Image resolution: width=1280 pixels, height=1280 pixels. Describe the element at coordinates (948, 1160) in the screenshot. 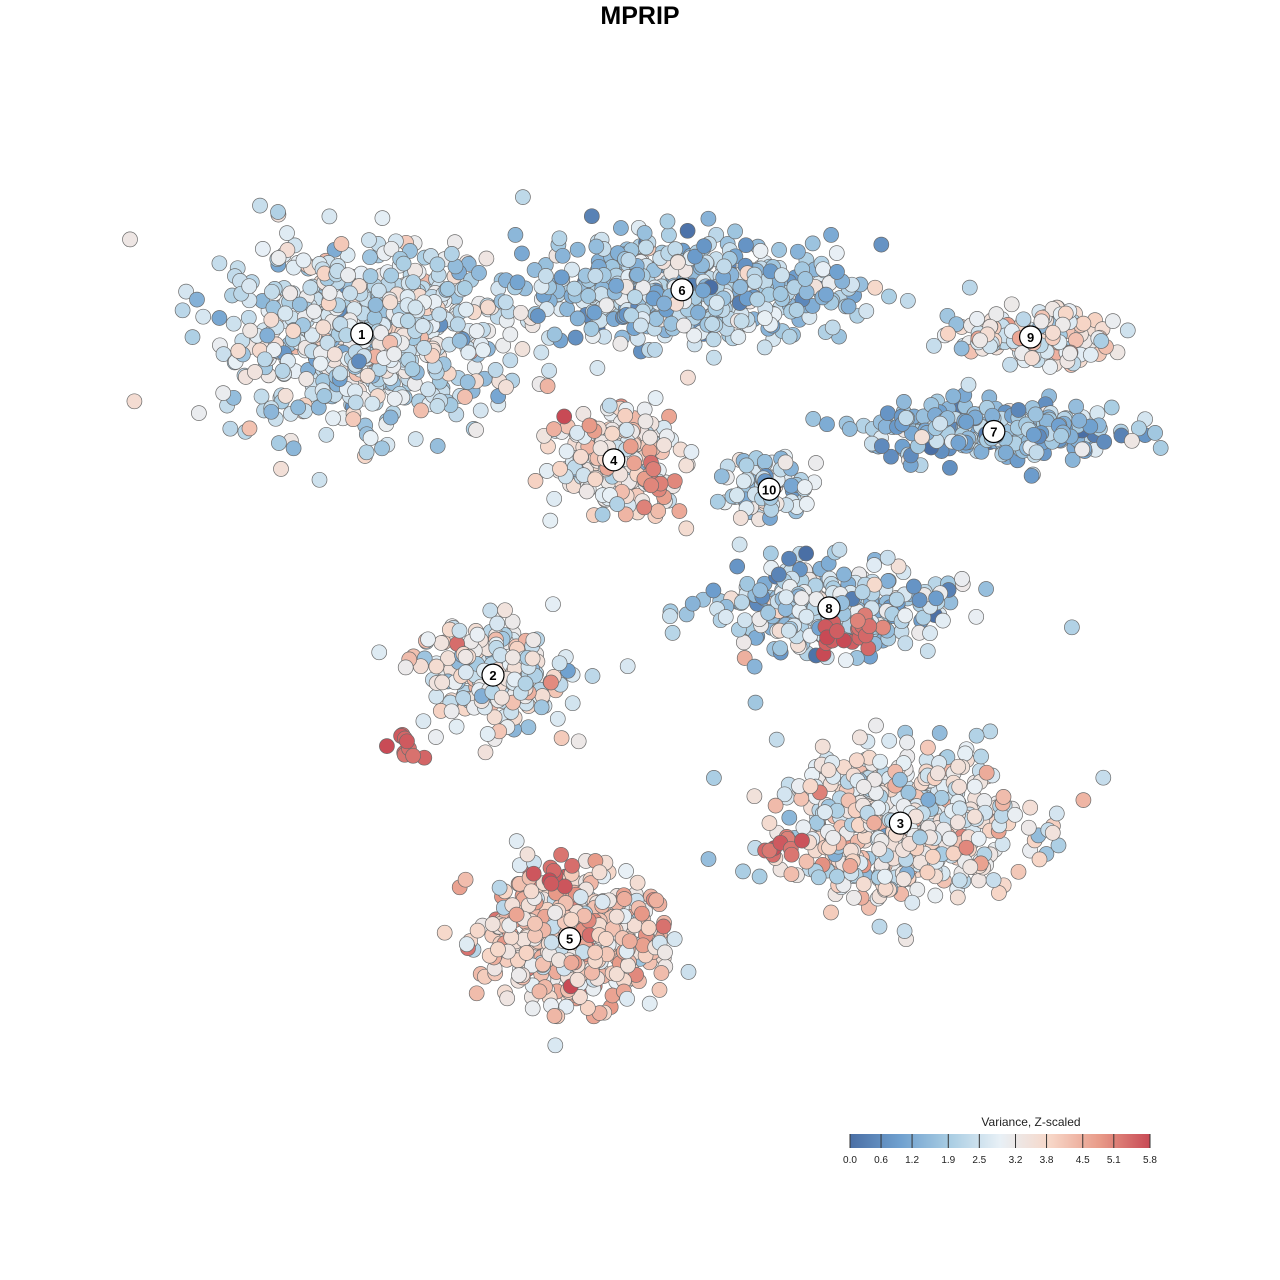

I see `legend-tick-label: 1.9` at that location.